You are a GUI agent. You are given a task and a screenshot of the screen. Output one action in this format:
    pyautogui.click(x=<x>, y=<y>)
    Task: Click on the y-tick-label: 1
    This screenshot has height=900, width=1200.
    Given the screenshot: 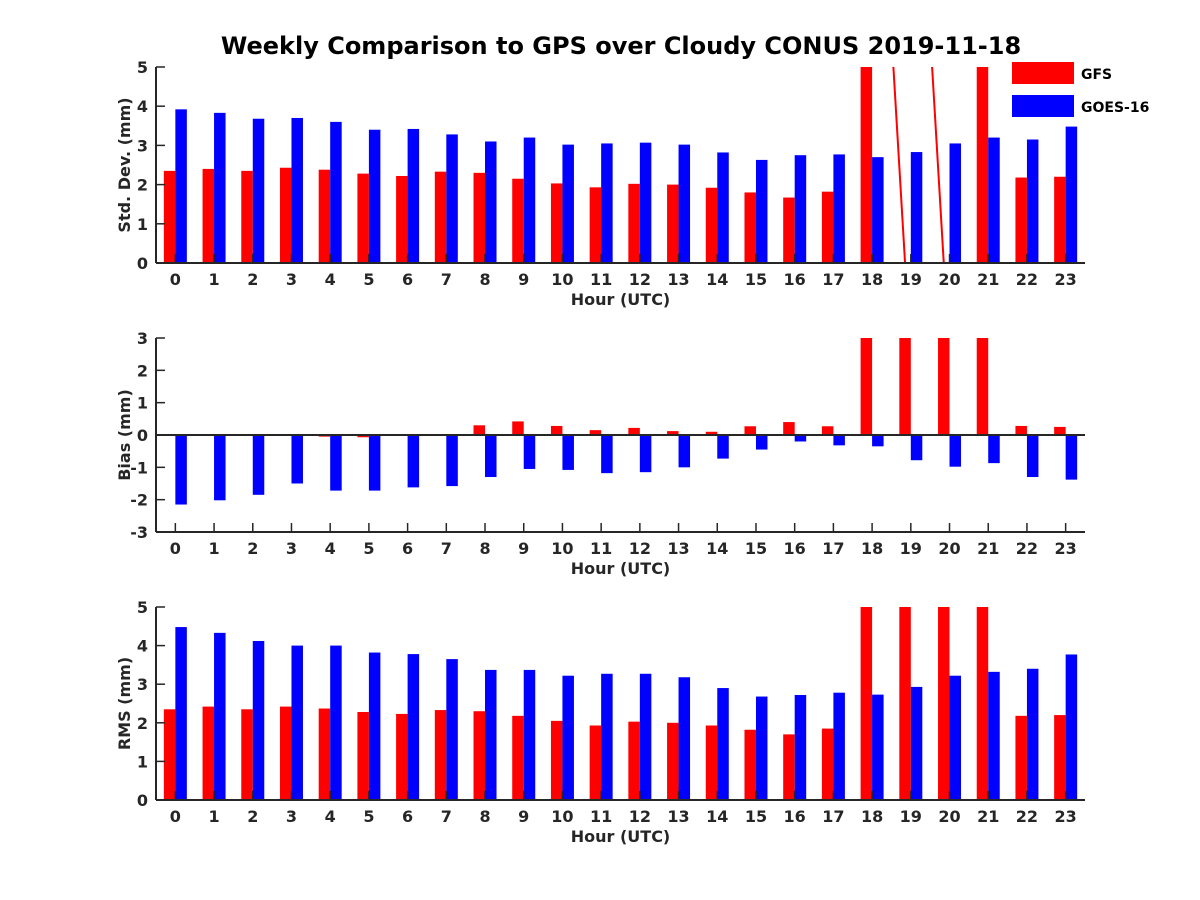 What is the action you would take?
    pyautogui.click(x=142, y=403)
    